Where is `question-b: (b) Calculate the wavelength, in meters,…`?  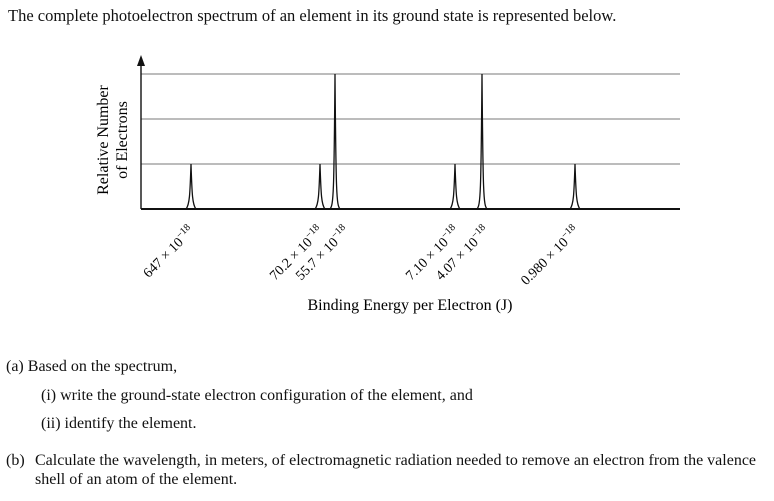 question-b: (b) Calculate the wavelength, in meters,… is located at coordinates (387, 470).